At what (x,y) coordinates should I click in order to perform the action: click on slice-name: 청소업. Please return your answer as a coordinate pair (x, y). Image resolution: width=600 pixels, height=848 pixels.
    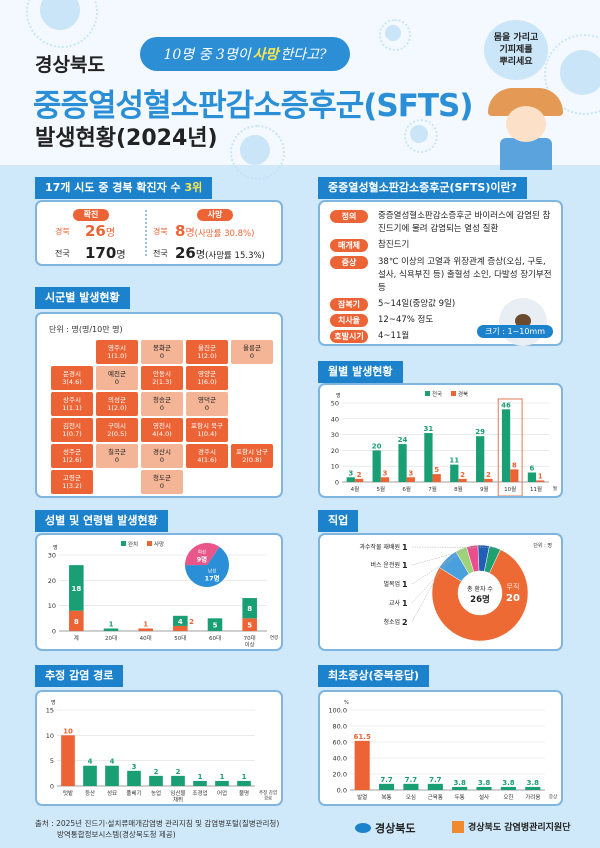
    Looking at the image, I should click on (391, 622).